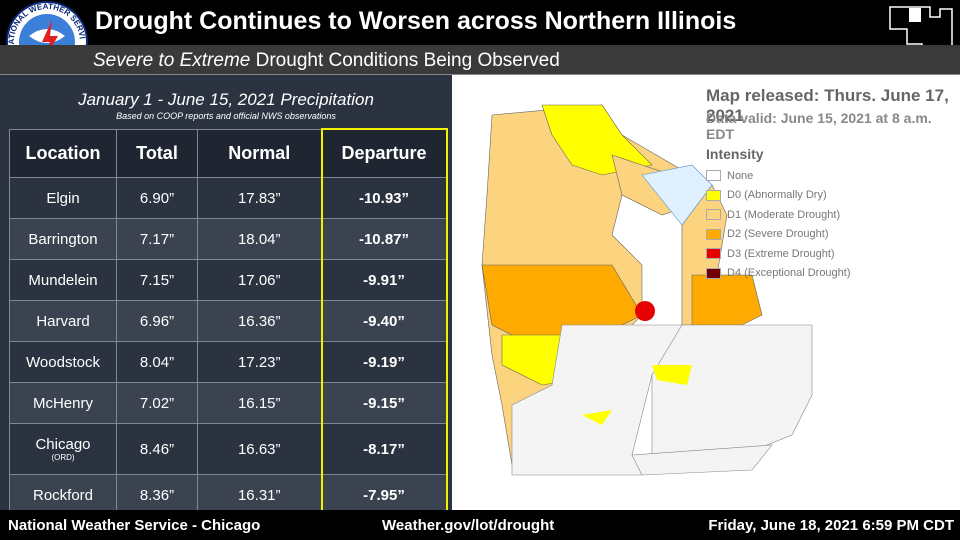 Image resolution: width=960 pixels, height=540 pixels. I want to click on total: 7.02”, so click(157, 403).